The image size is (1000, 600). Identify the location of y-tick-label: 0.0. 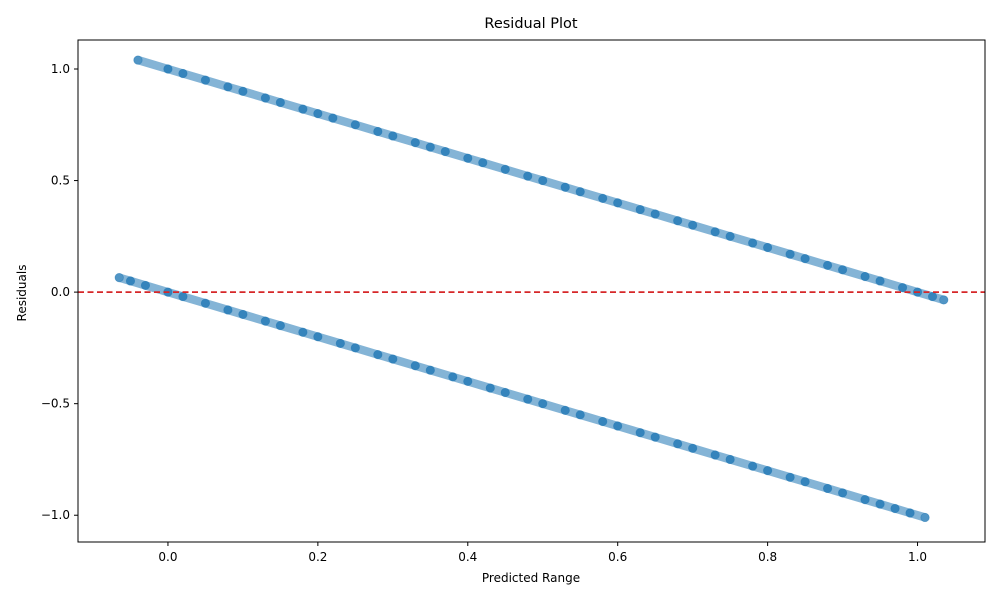
(60, 292).